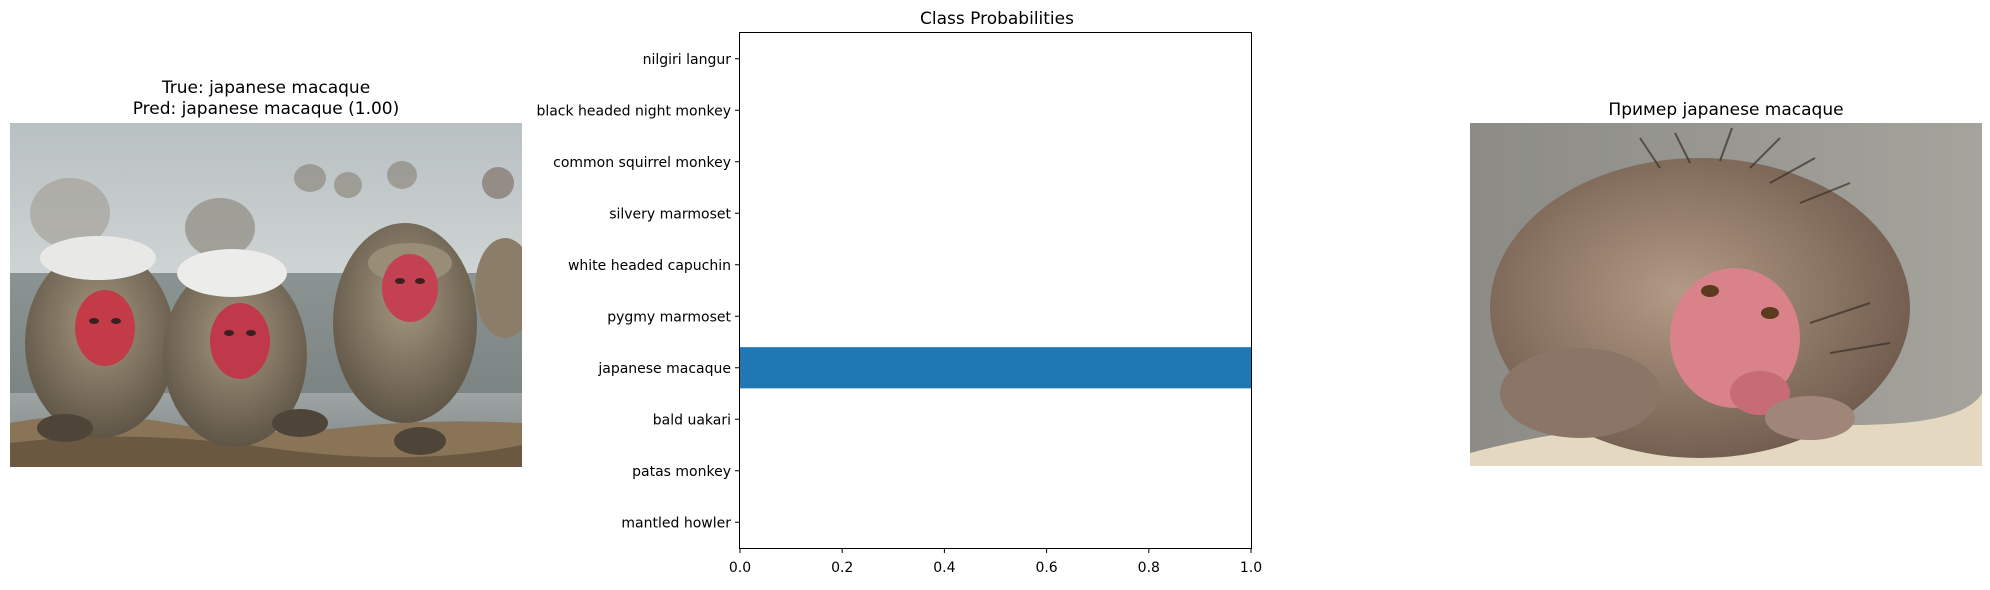 The width and height of the screenshot is (1990, 590). Describe the element at coordinates (266, 88) in the screenshot. I see `true-label: True: japanese macaque` at that location.